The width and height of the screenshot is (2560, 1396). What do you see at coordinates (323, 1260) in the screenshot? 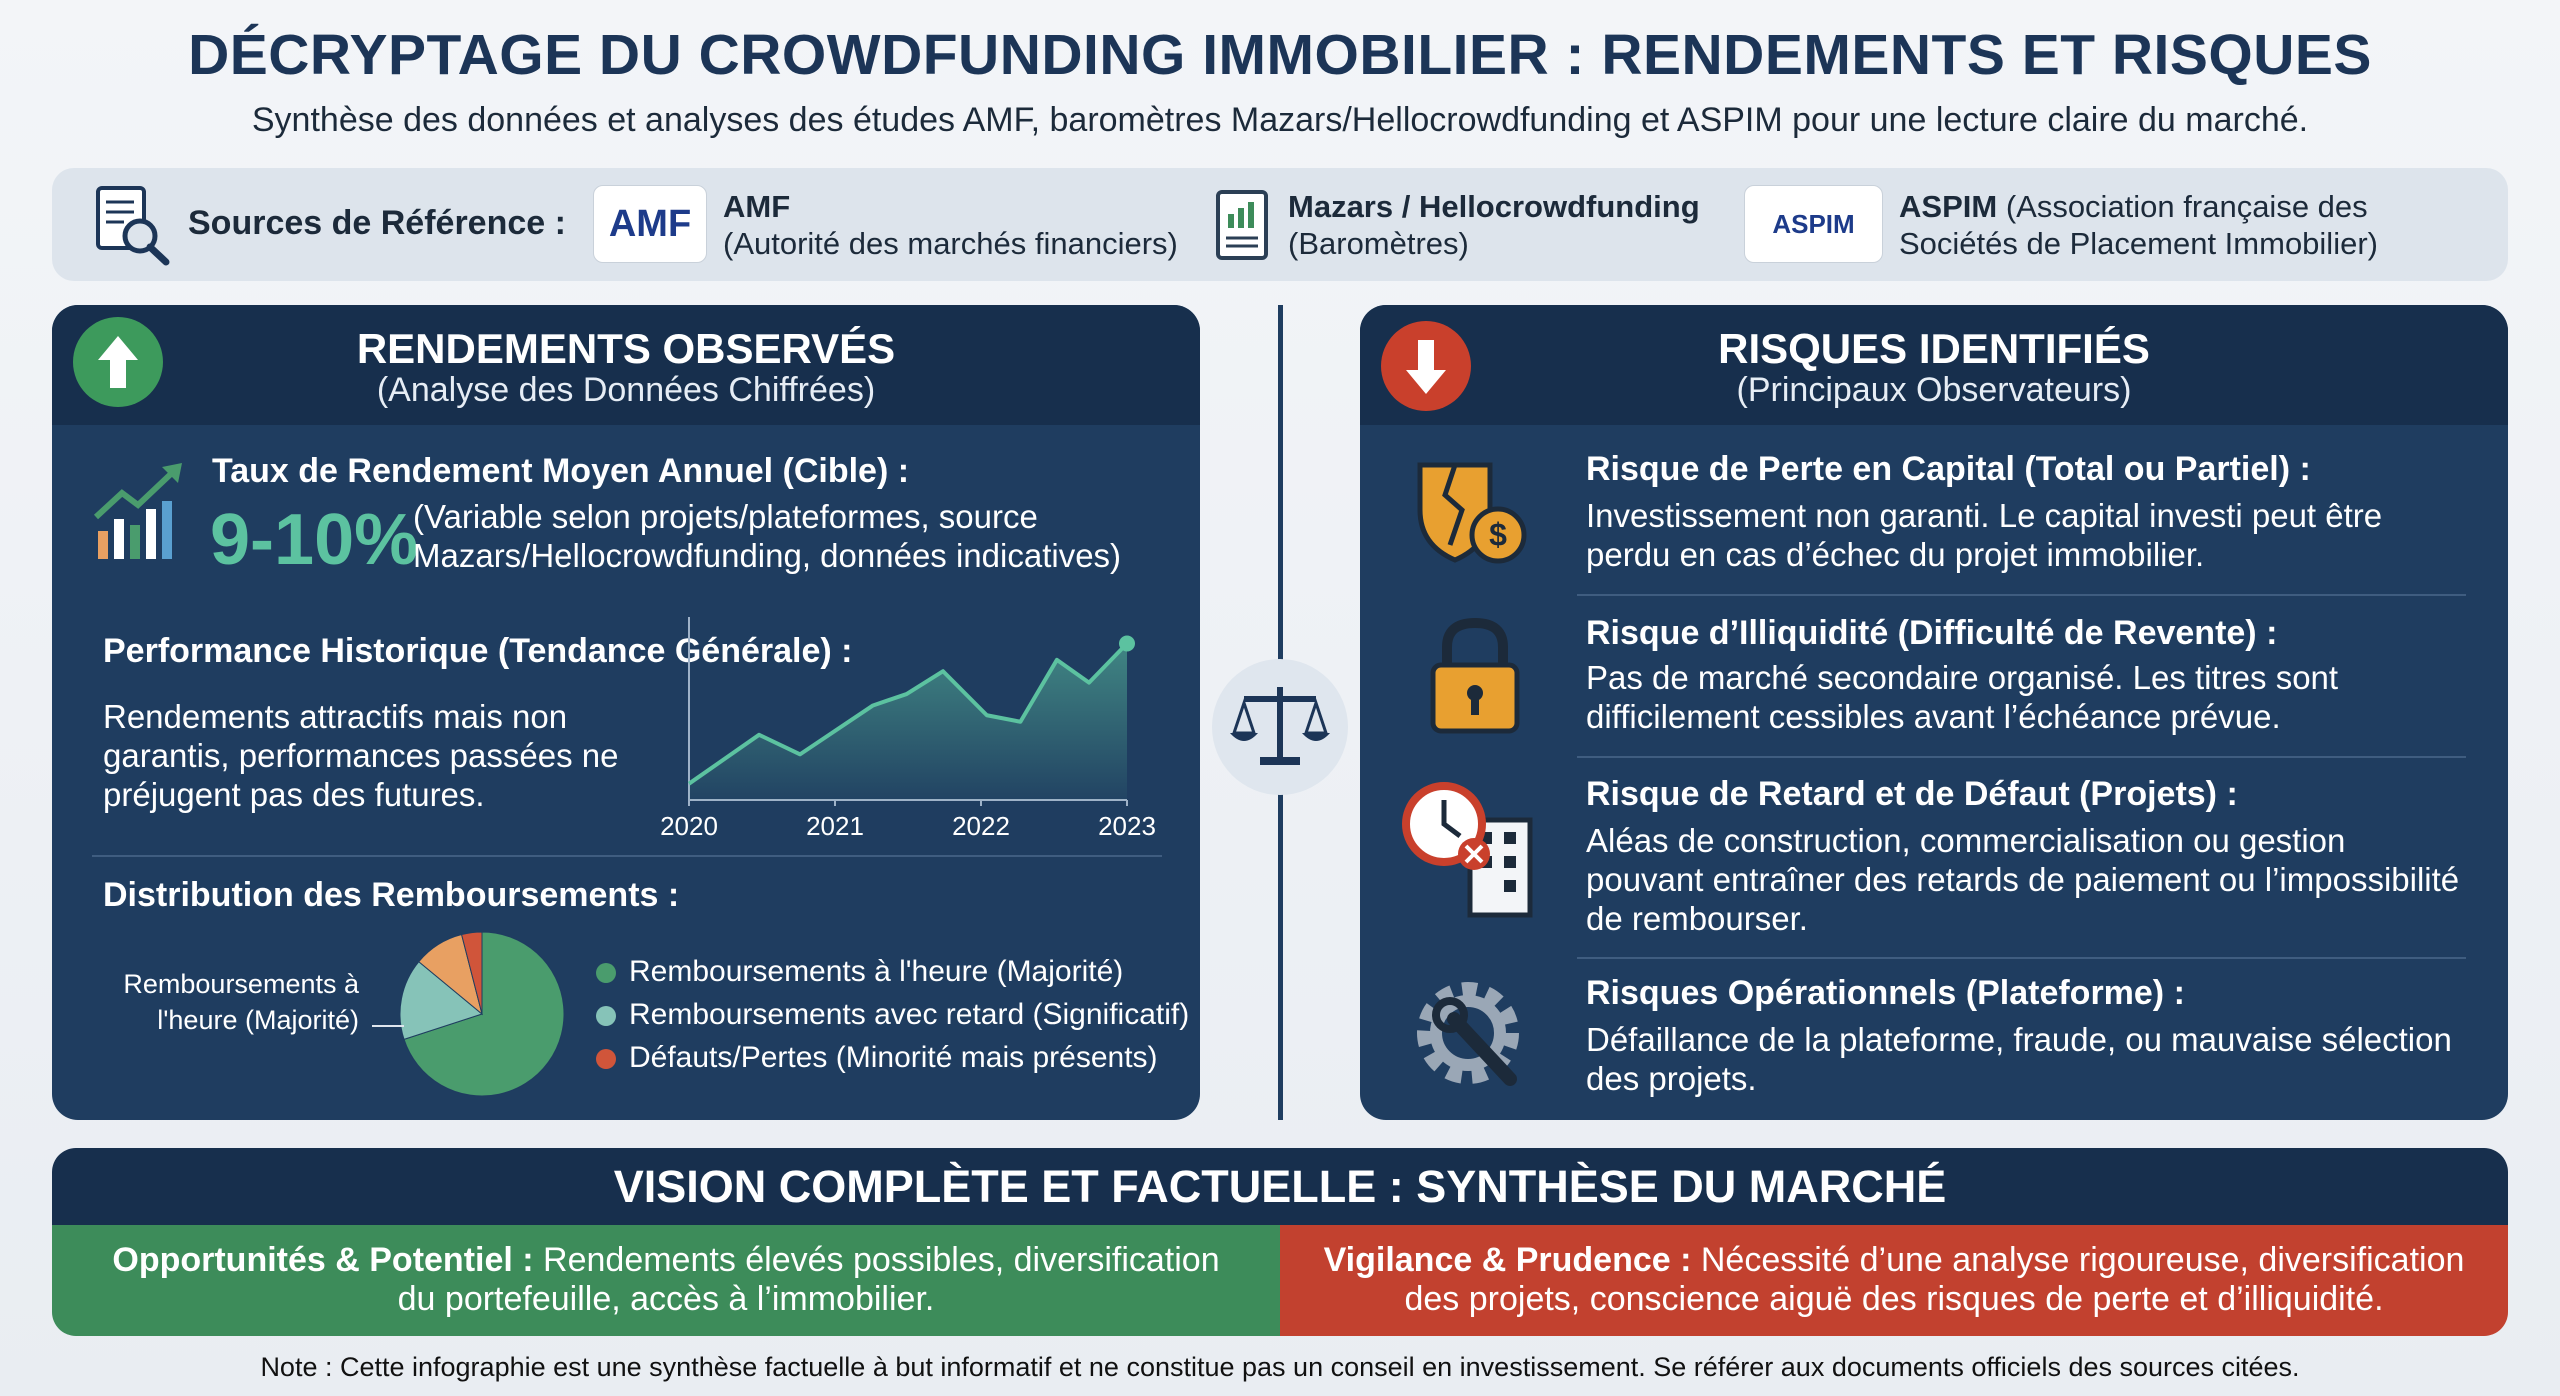
I see `opportunities-label: Opportunités & Potentiel :` at bounding box center [323, 1260].